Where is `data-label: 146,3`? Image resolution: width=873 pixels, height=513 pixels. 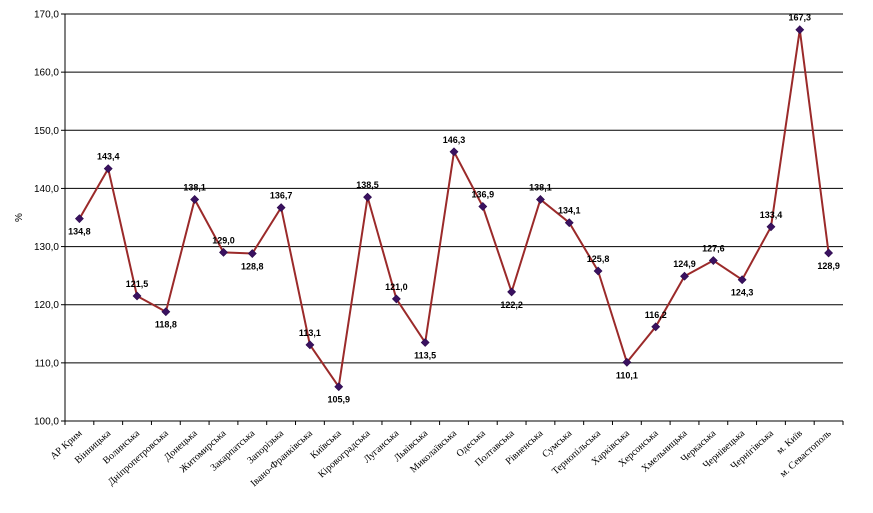 data-label: 146,3 is located at coordinates (454, 140).